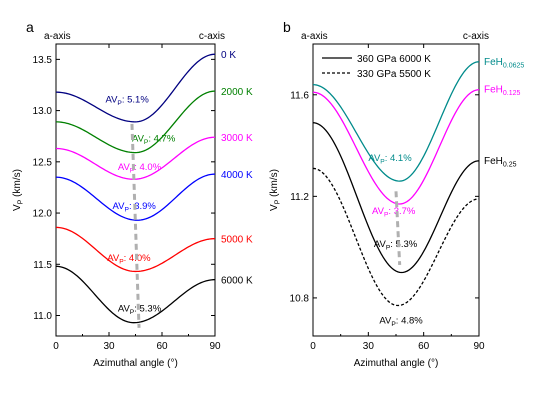 The height and width of the screenshot is (400, 533). I want to click on series-label: 2000 K, so click(237, 92).